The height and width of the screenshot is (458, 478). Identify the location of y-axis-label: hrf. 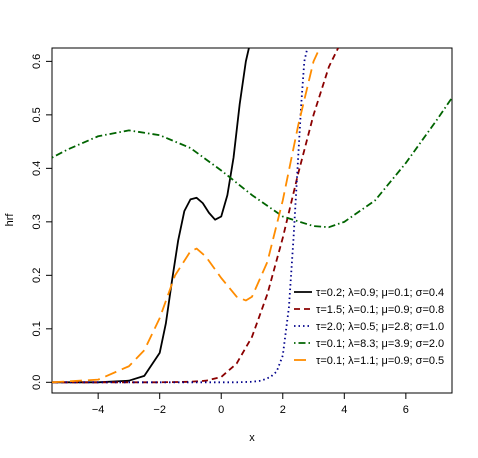
(10, 220).